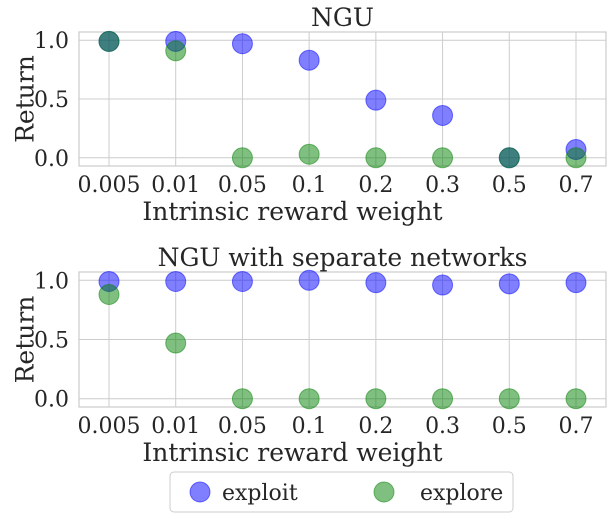  I want to click on chart-title: NGU with separate networks, so click(343, 257).